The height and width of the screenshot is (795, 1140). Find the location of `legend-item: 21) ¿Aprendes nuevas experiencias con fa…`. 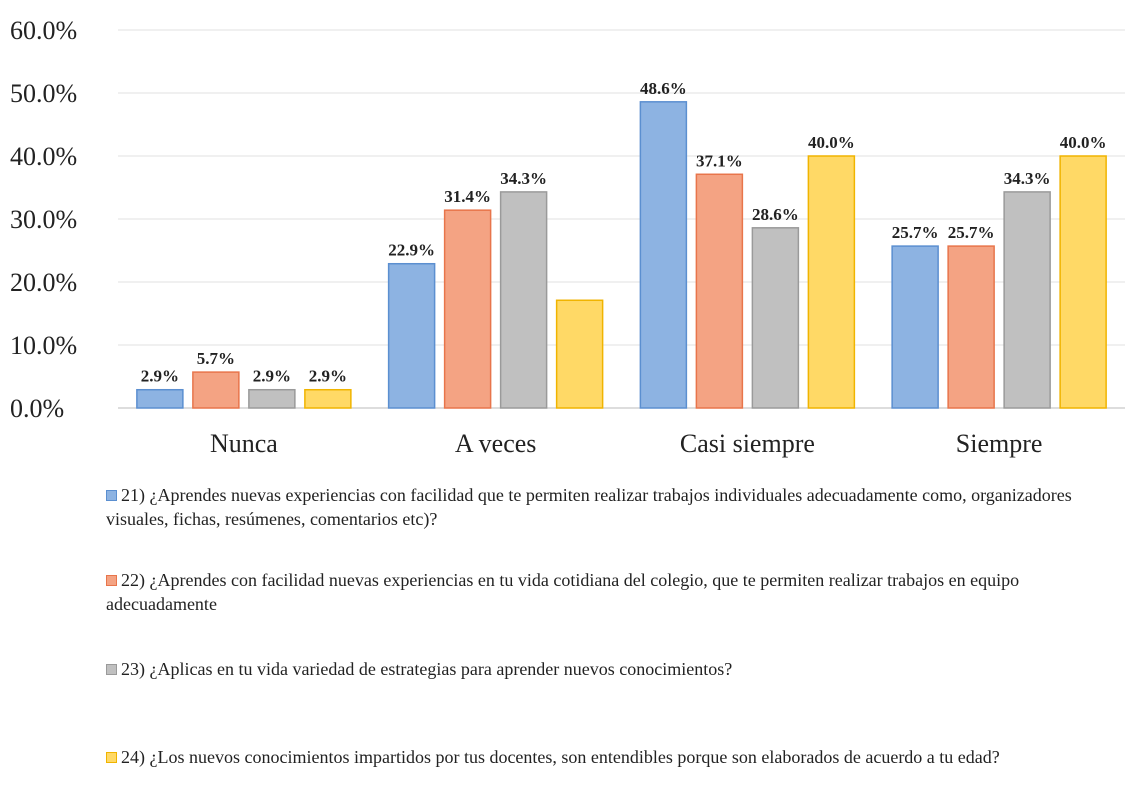

legend-item: 21) ¿Aprendes nuevas experiencias con fa… is located at coordinates (611, 507).